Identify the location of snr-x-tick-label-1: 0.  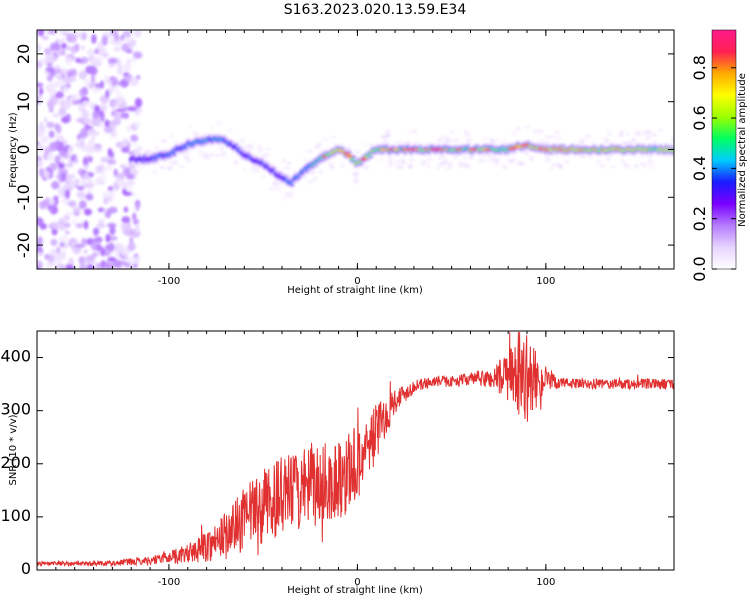
(357, 582).